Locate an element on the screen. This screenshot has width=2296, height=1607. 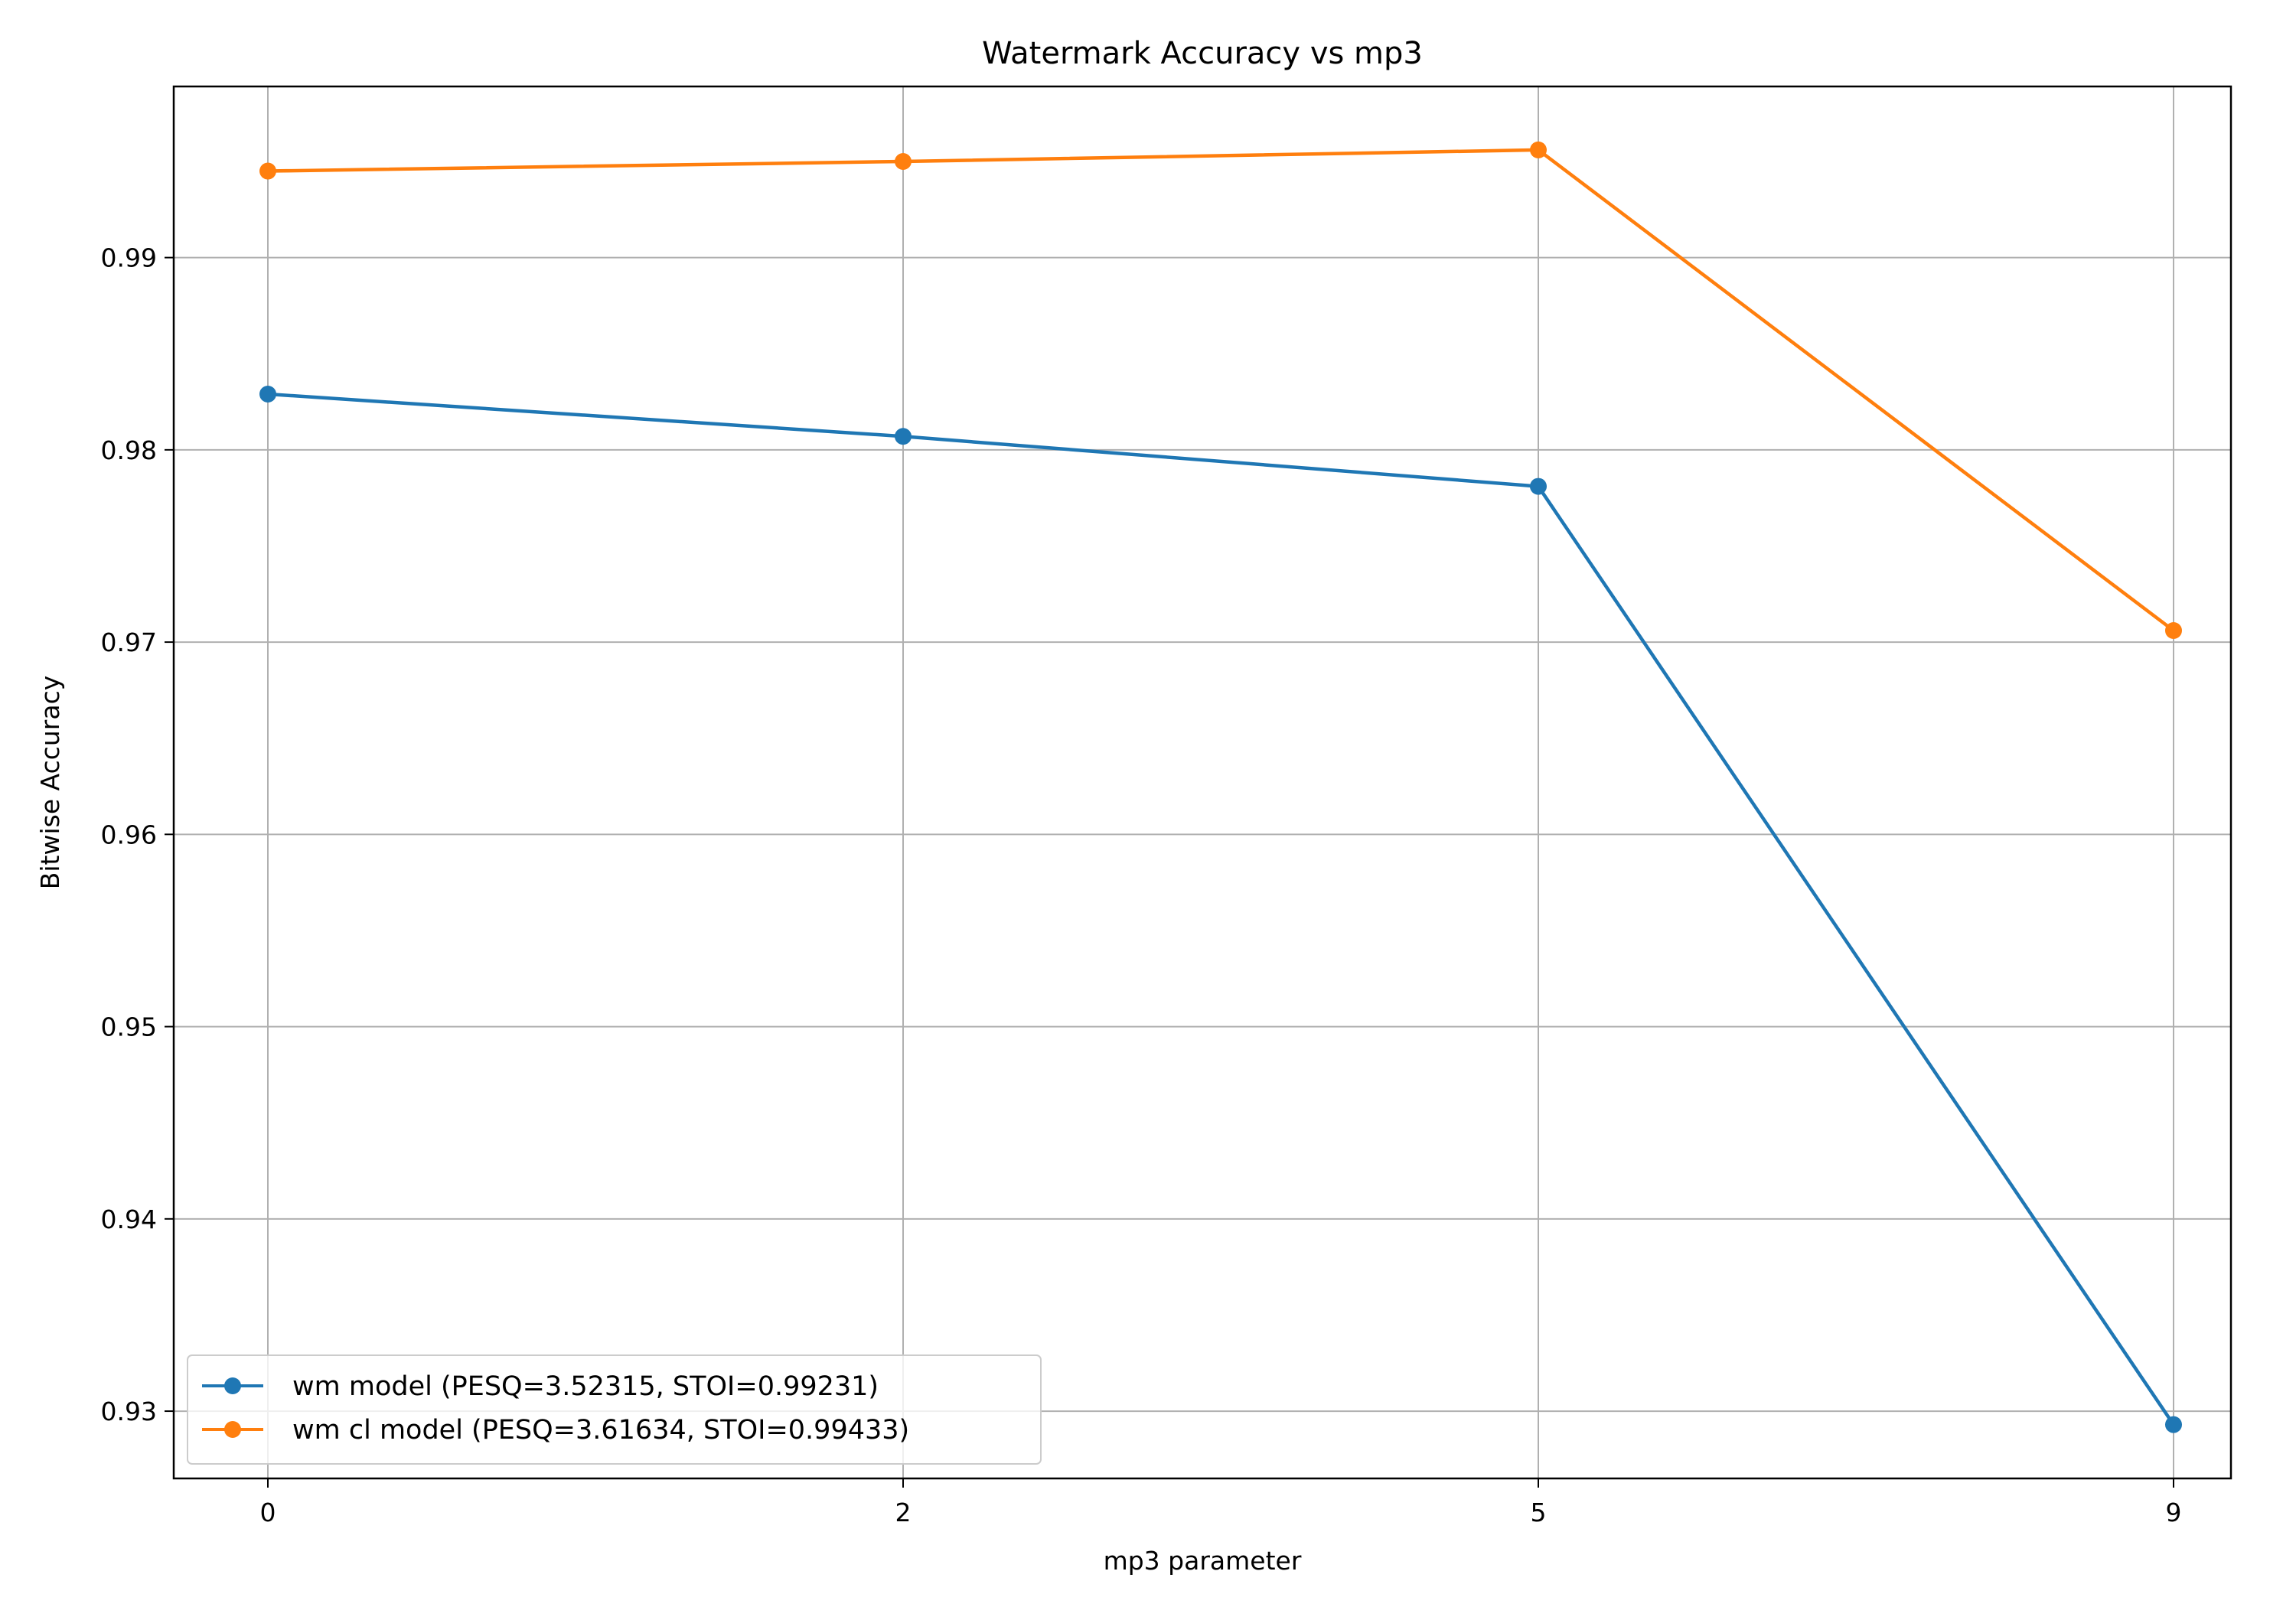
legend-entry: wm cl model (PESQ=3.61634, STOI=0.99433) is located at coordinates (555, 1430).